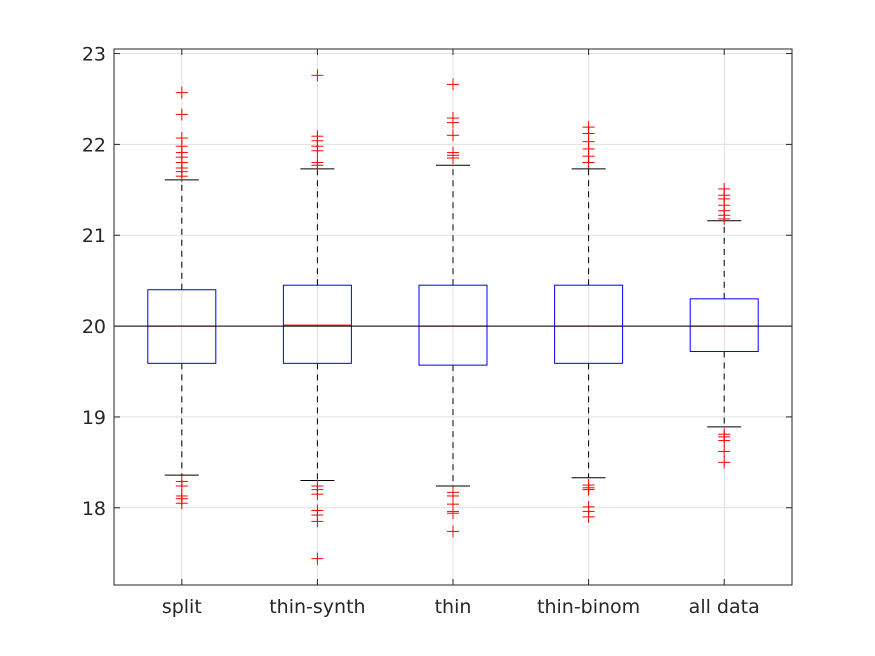  I want to click on x-tick-label: thin, so click(453, 607).